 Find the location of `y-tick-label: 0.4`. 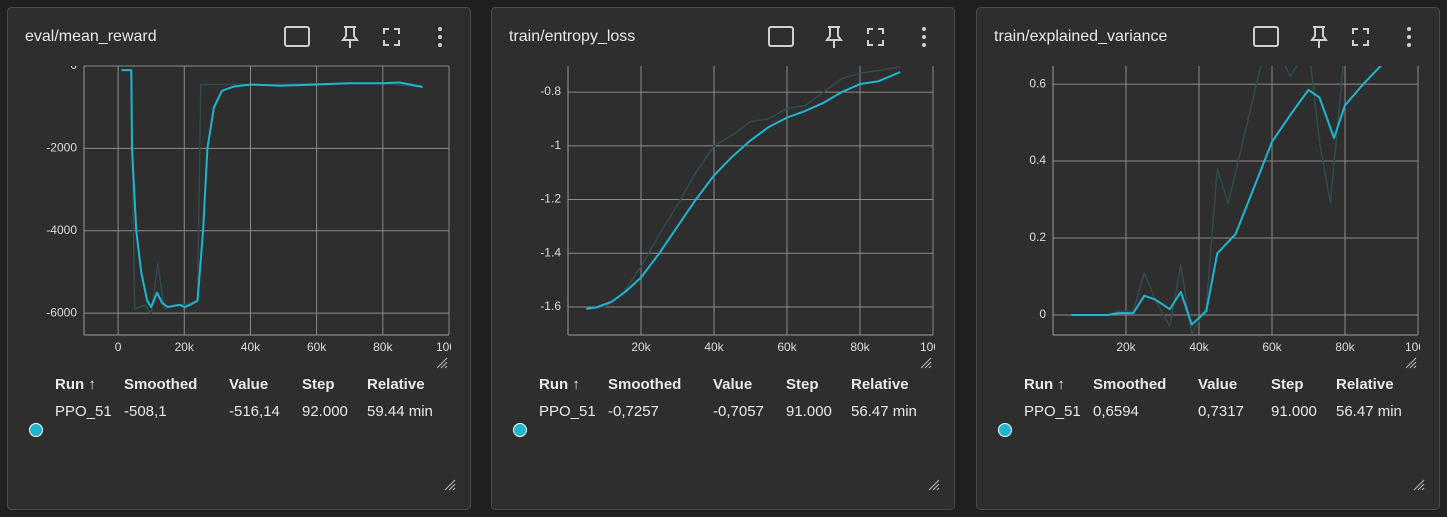

y-tick-label: 0.4 is located at coordinates (1037, 160).